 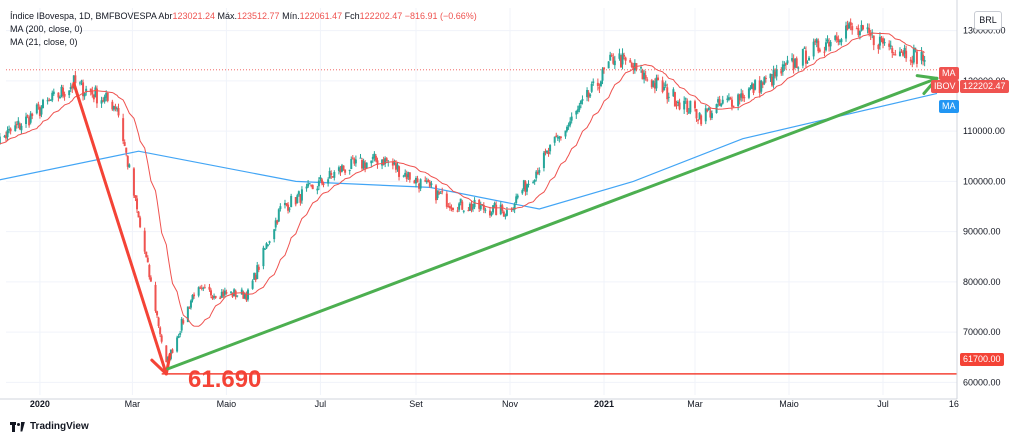 I want to click on x-tick-label: Jul, so click(x=321, y=404).